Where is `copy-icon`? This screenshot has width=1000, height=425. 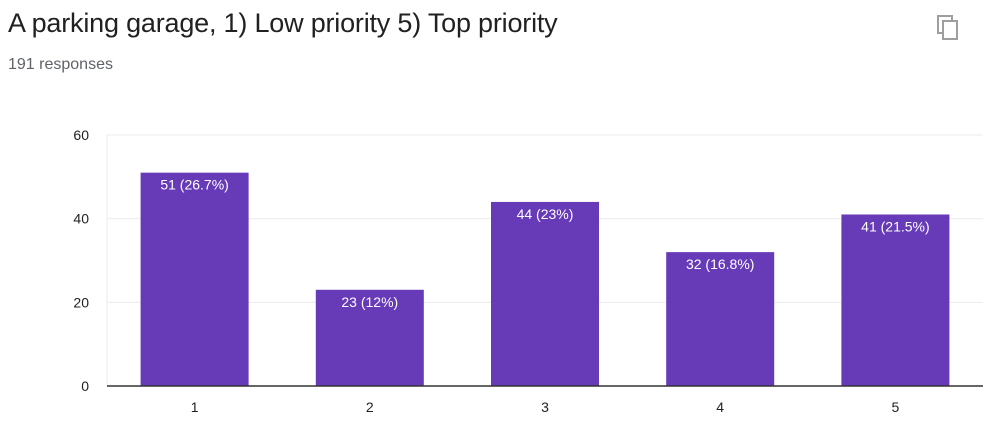 copy-icon is located at coordinates (947, 27).